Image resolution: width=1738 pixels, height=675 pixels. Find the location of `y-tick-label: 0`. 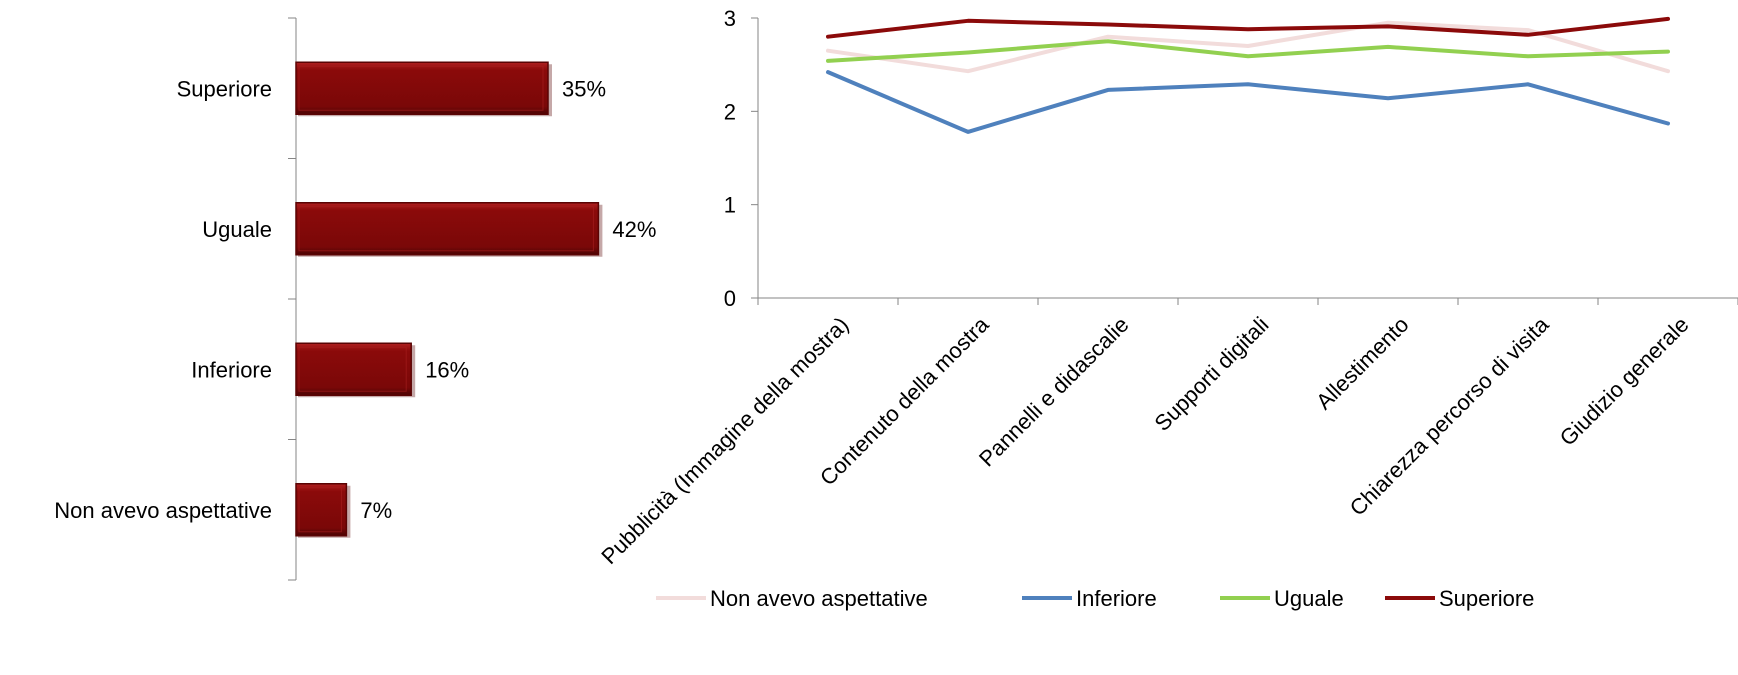

y-tick-label: 0 is located at coordinates (730, 298).